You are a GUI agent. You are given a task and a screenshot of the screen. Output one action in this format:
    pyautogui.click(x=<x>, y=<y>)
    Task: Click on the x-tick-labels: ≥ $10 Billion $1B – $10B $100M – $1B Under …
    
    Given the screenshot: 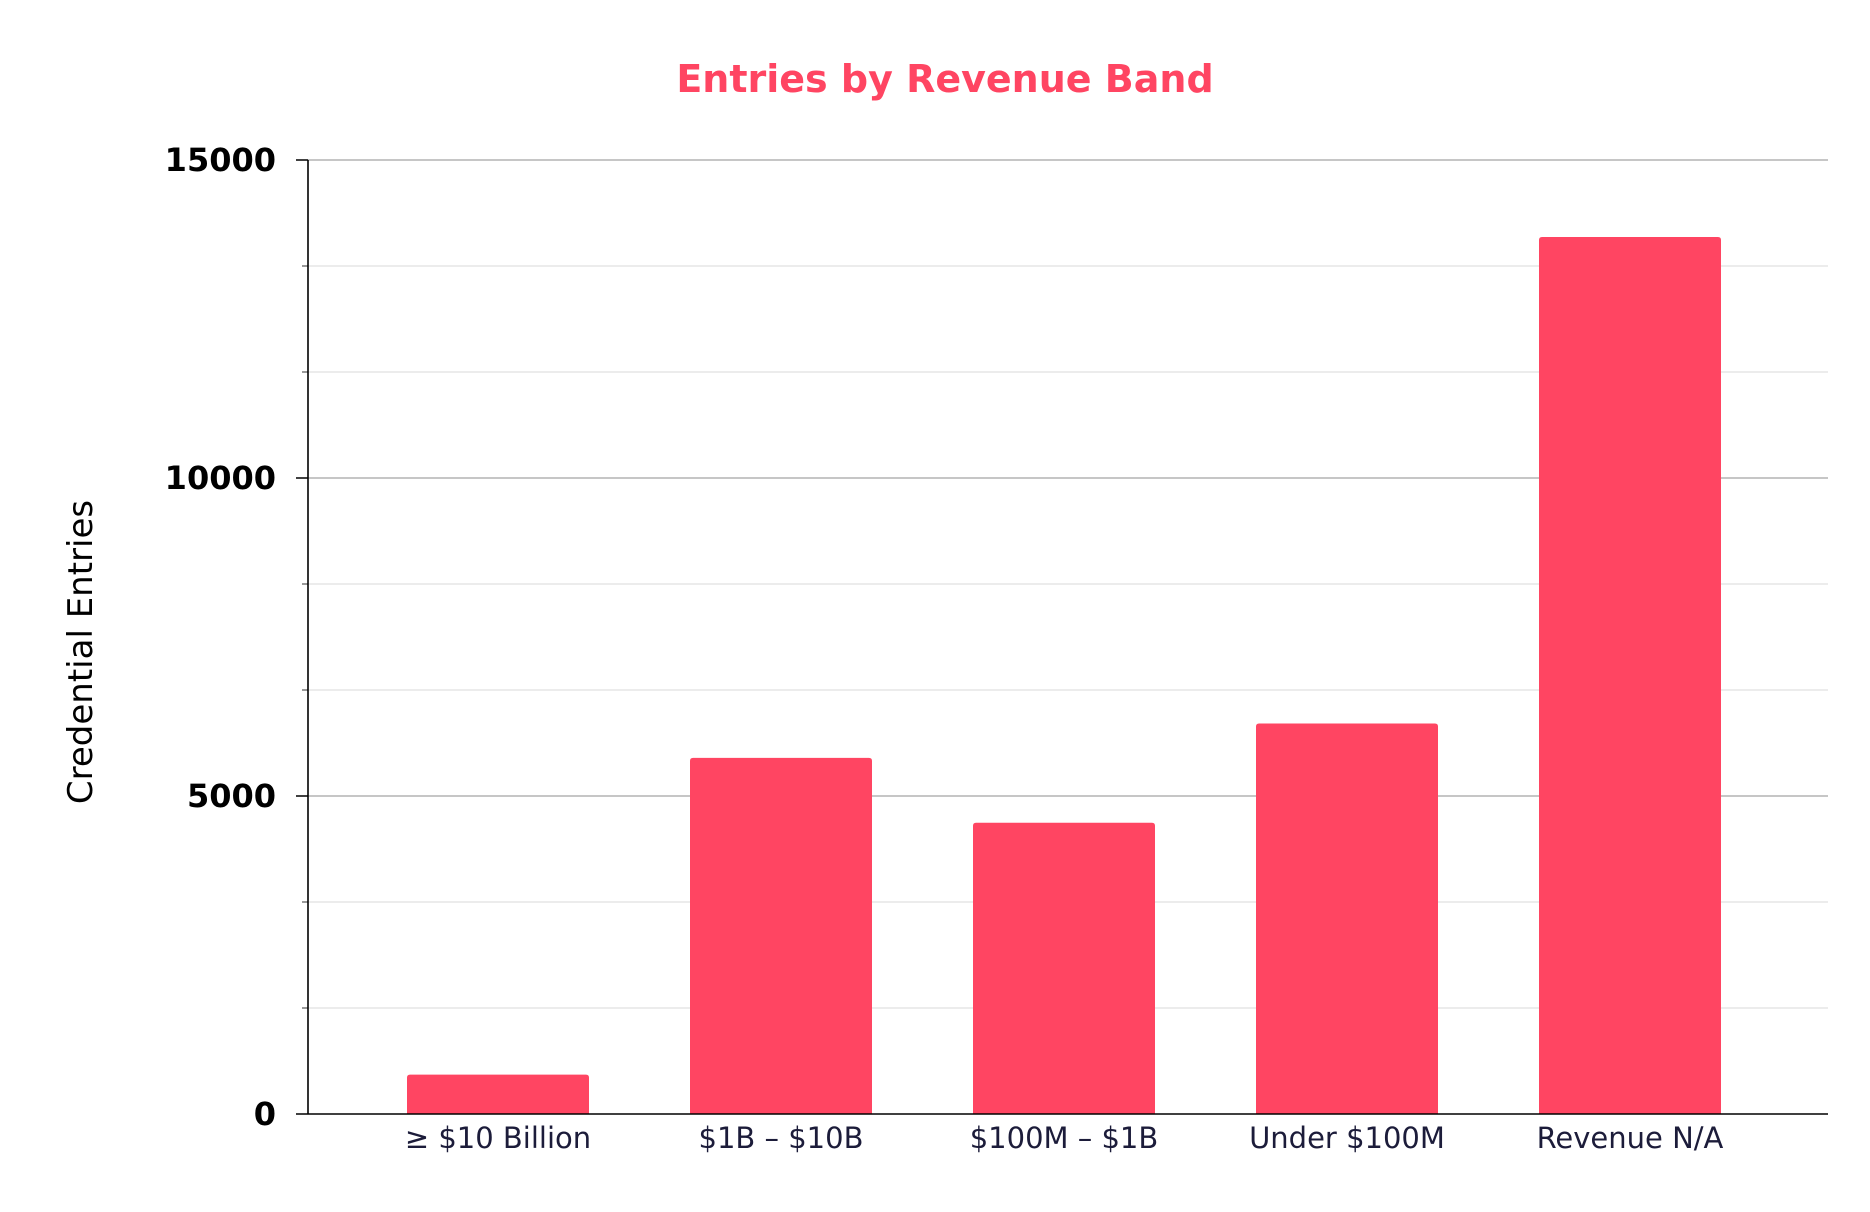 What is the action you would take?
    pyautogui.click(x=1064, y=1138)
    